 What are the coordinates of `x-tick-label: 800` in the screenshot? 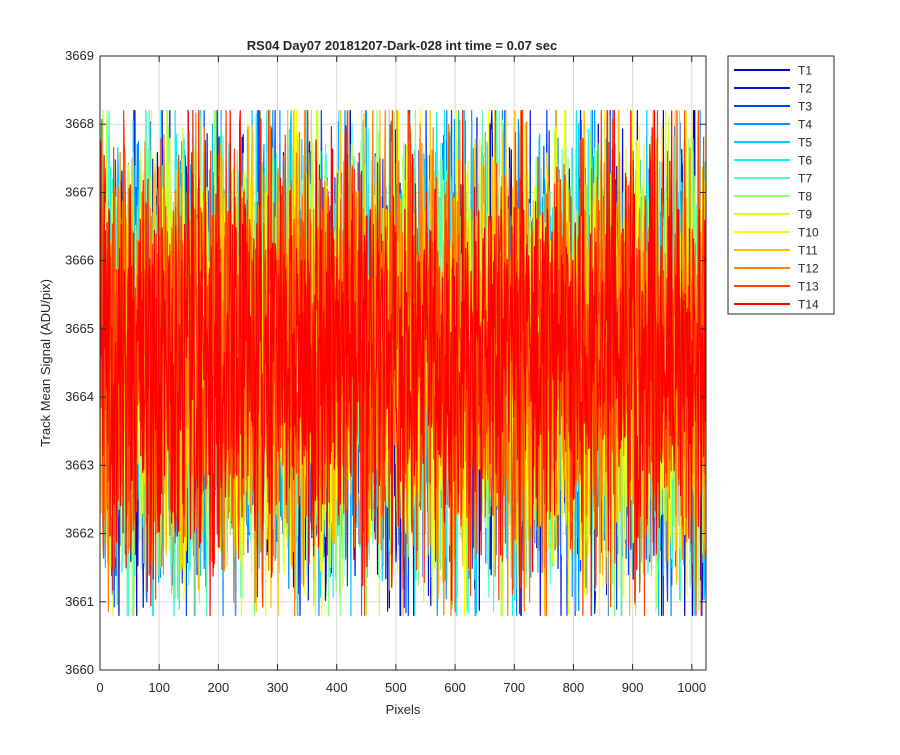 It's located at (574, 687).